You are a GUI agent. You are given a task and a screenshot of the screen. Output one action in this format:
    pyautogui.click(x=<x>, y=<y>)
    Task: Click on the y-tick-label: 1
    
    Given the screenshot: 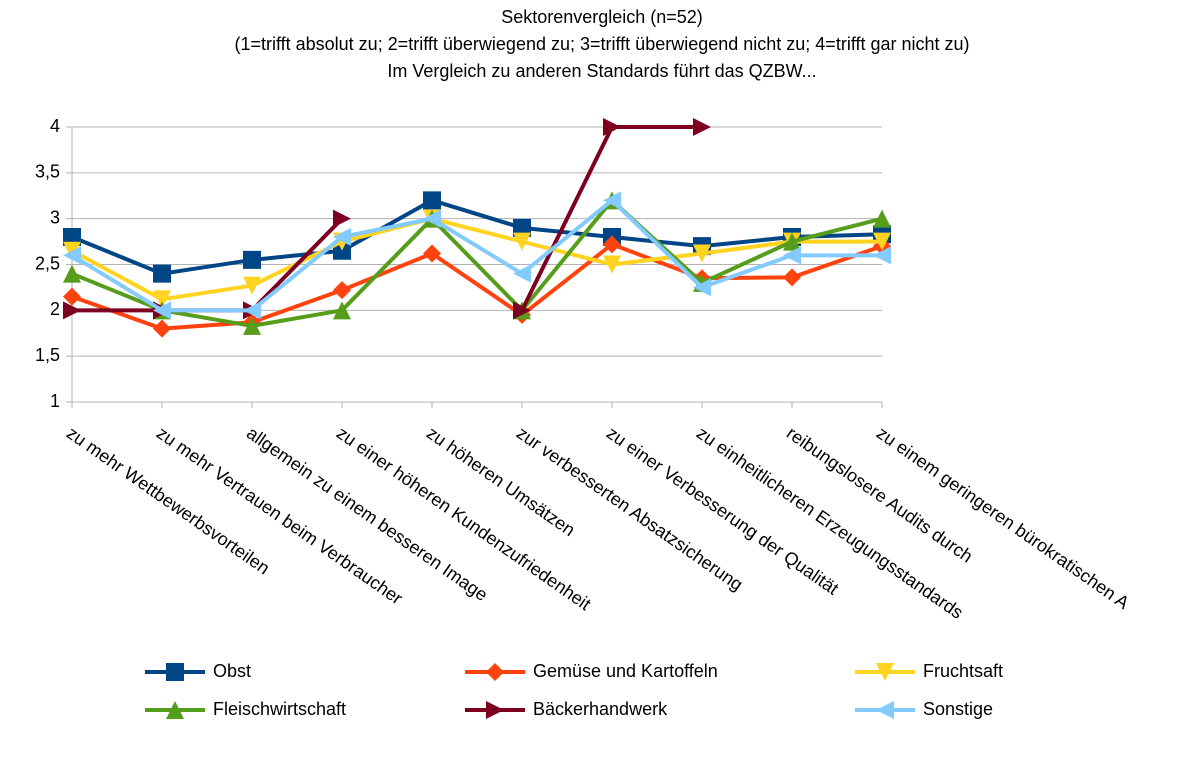 What is the action you would take?
    pyautogui.click(x=55, y=401)
    